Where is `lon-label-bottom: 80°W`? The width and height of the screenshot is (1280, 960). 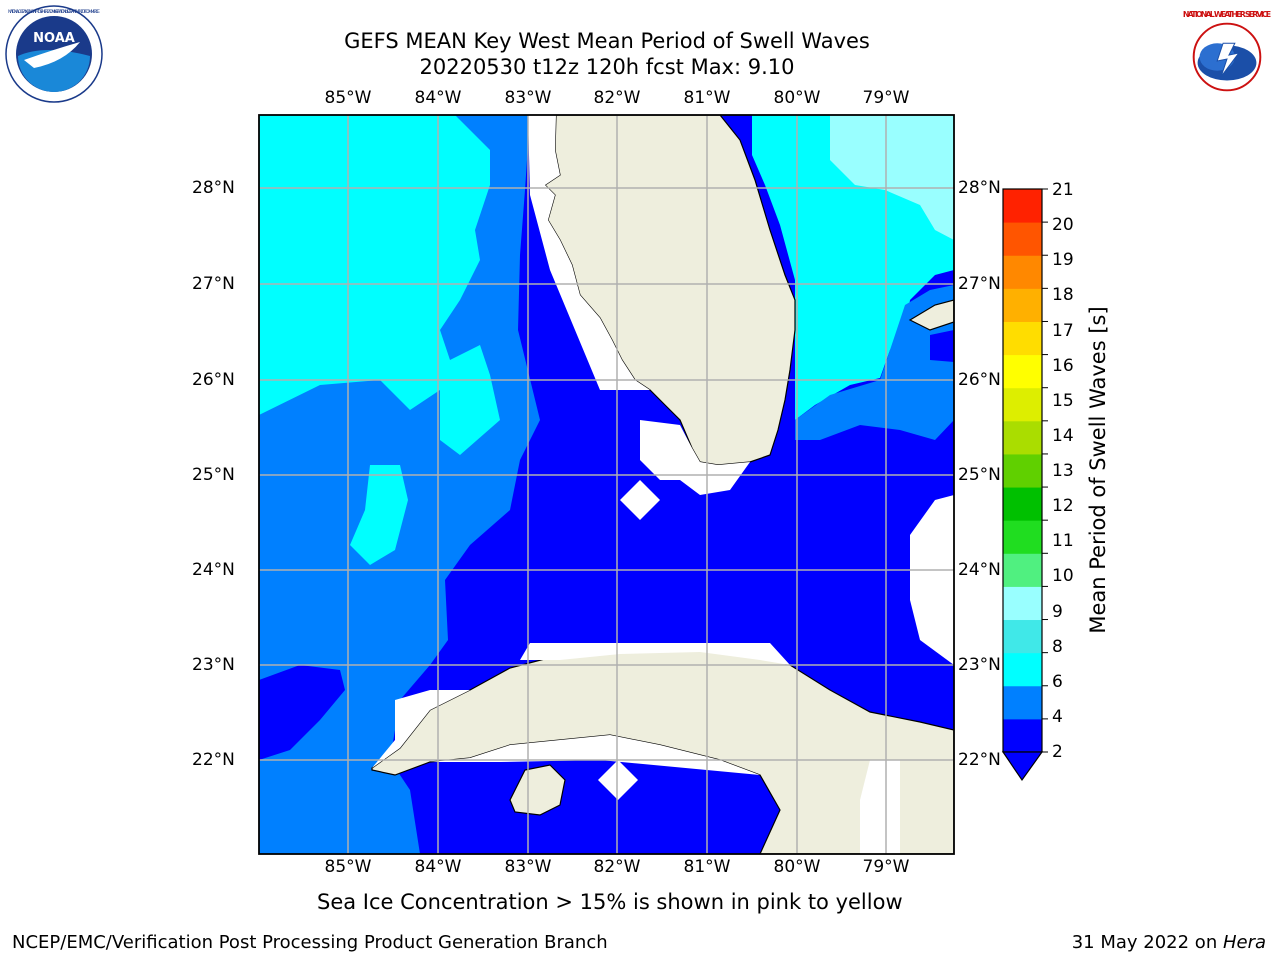
lon-label-bottom: 80°W is located at coordinates (797, 867).